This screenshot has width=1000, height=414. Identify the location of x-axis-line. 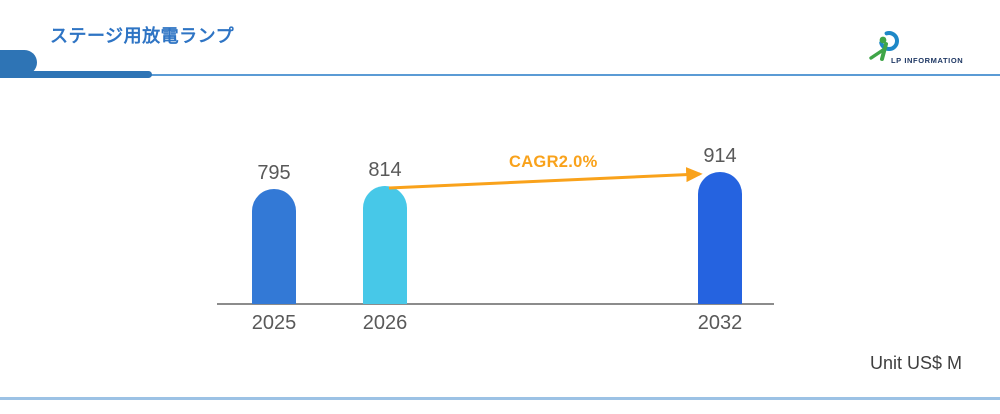
(495, 304).